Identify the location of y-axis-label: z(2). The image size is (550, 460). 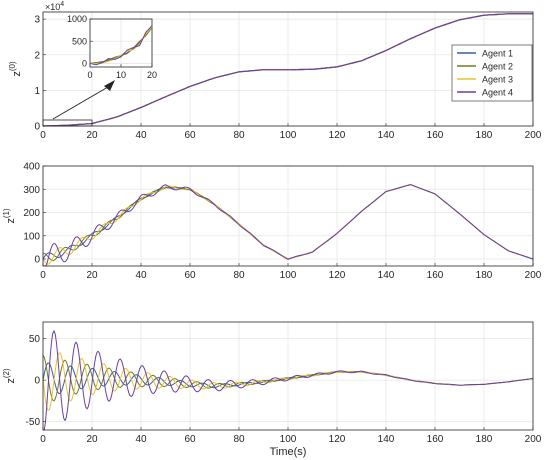
(9, 376).